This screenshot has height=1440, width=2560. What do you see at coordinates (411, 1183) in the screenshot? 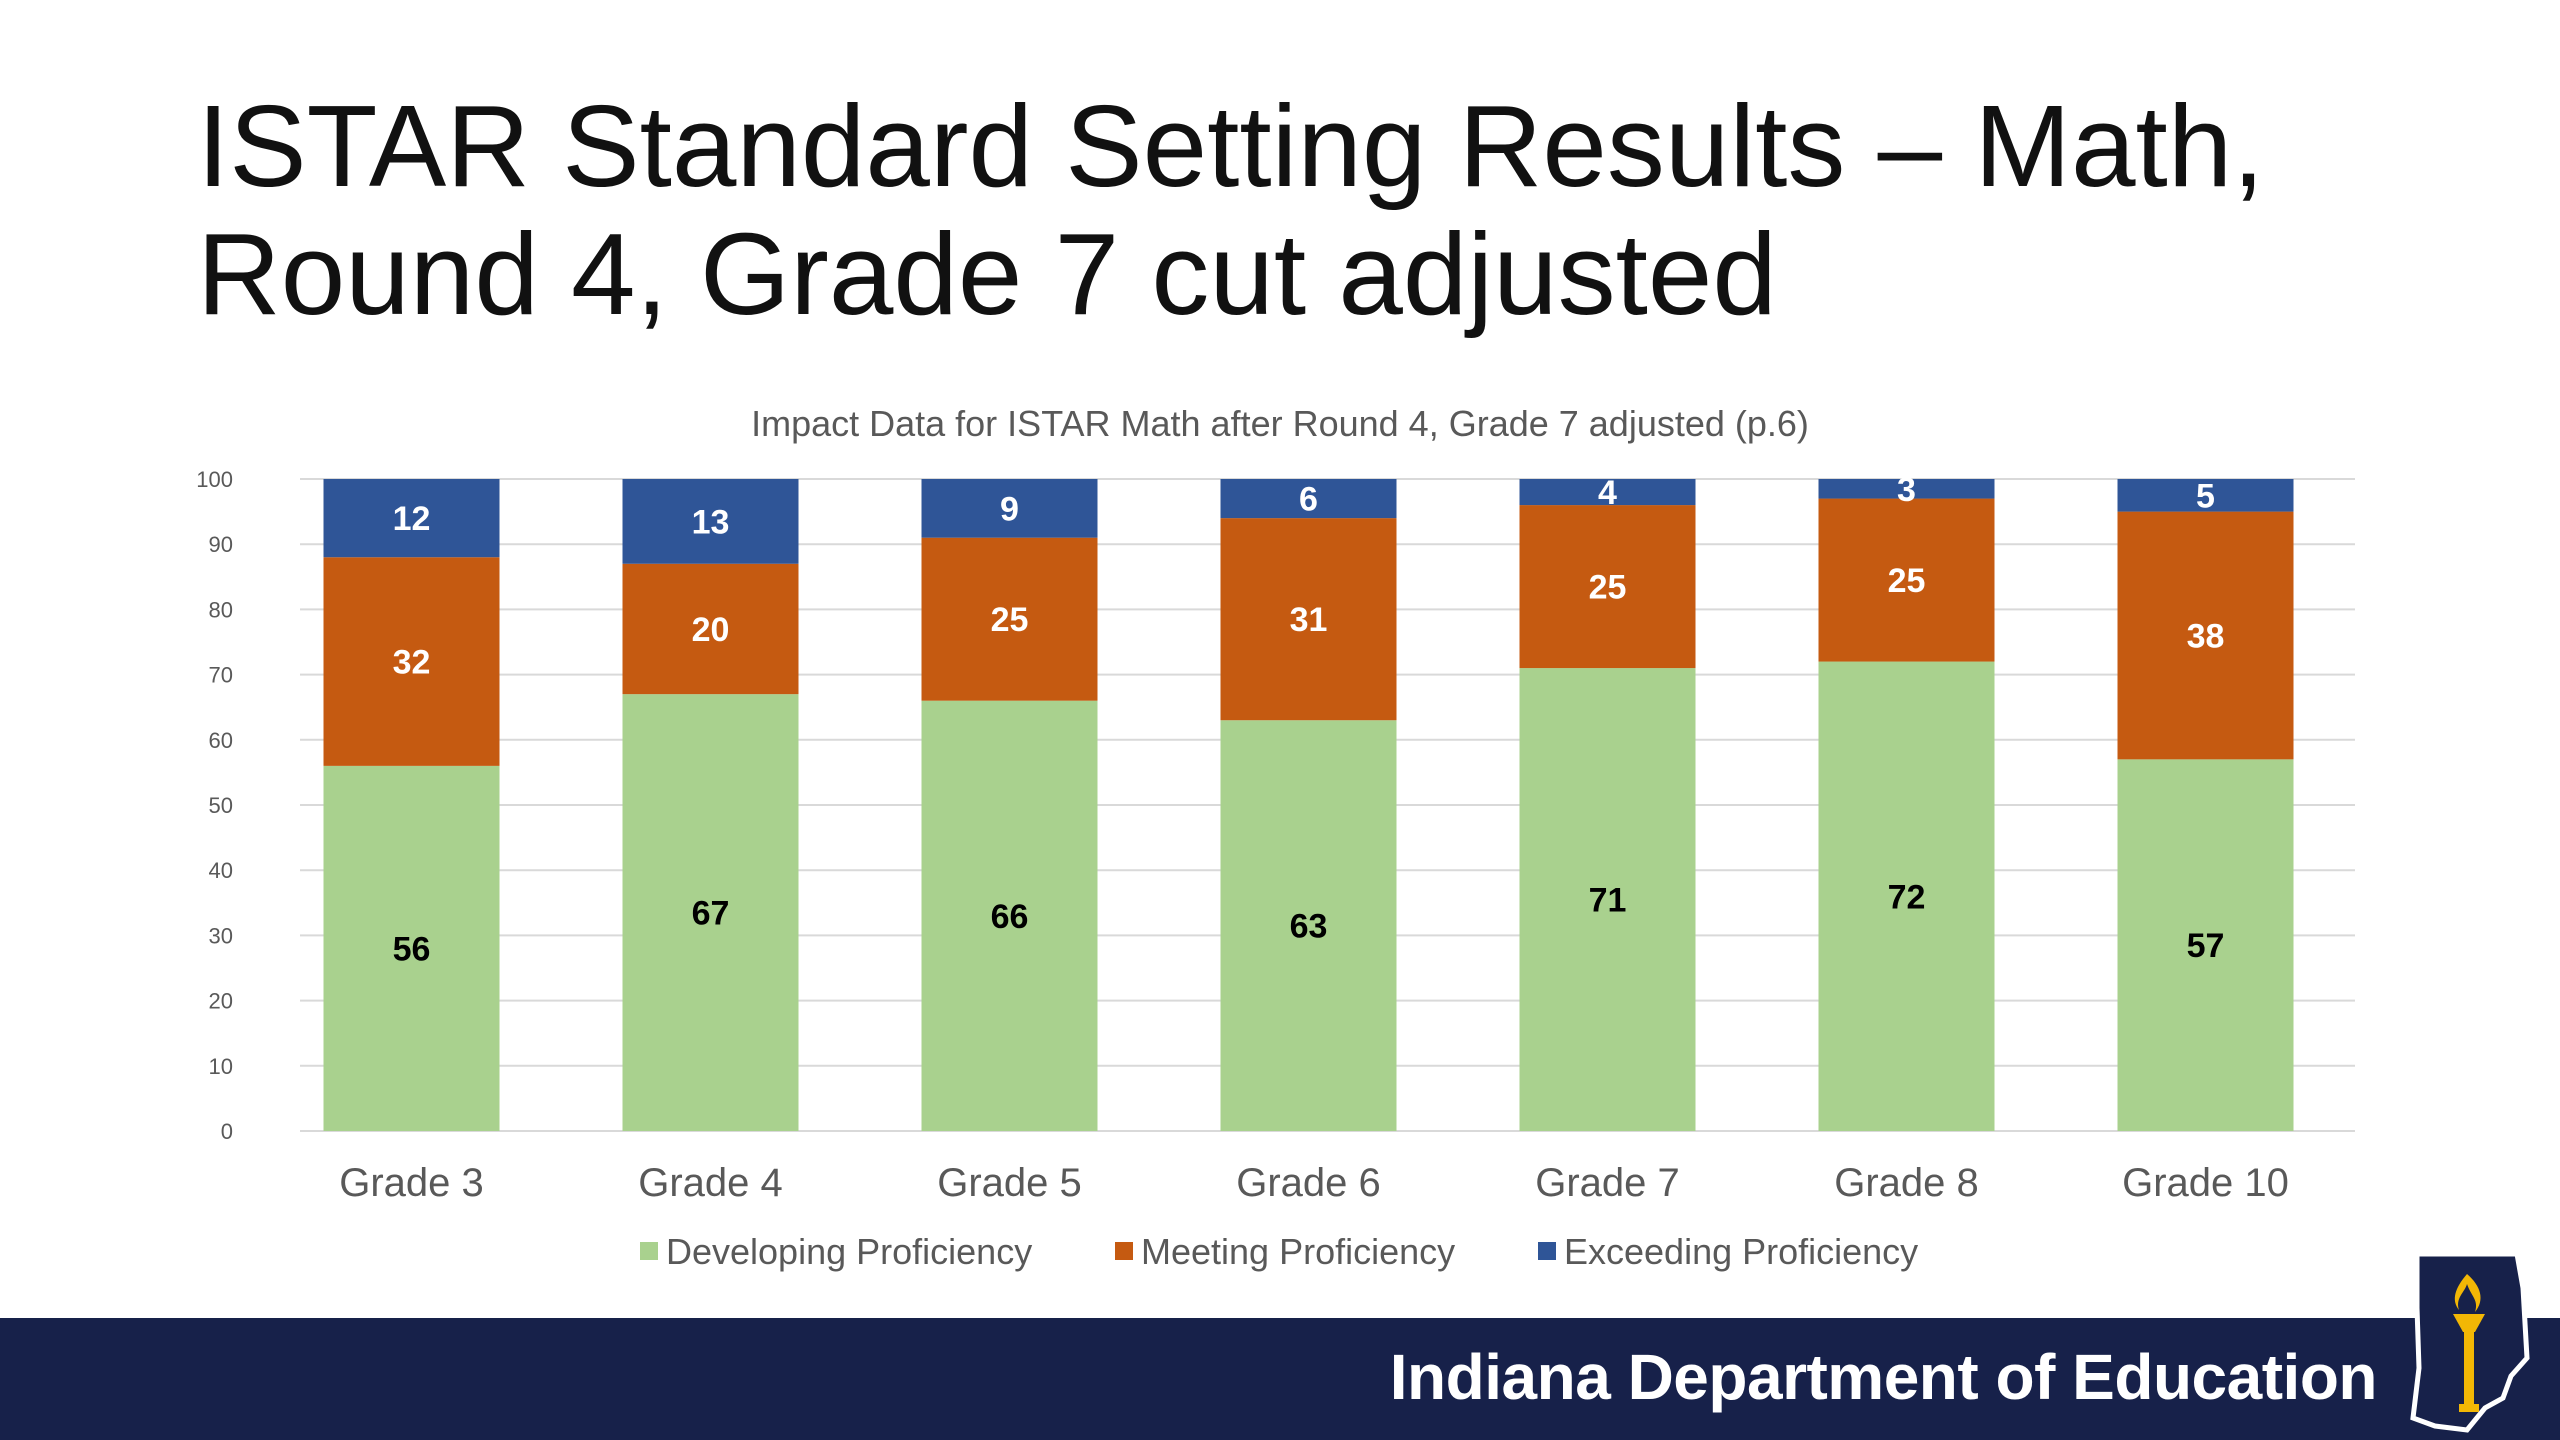
I see `x-tick-label: Grade 3` at bounding box center [411, 1183].